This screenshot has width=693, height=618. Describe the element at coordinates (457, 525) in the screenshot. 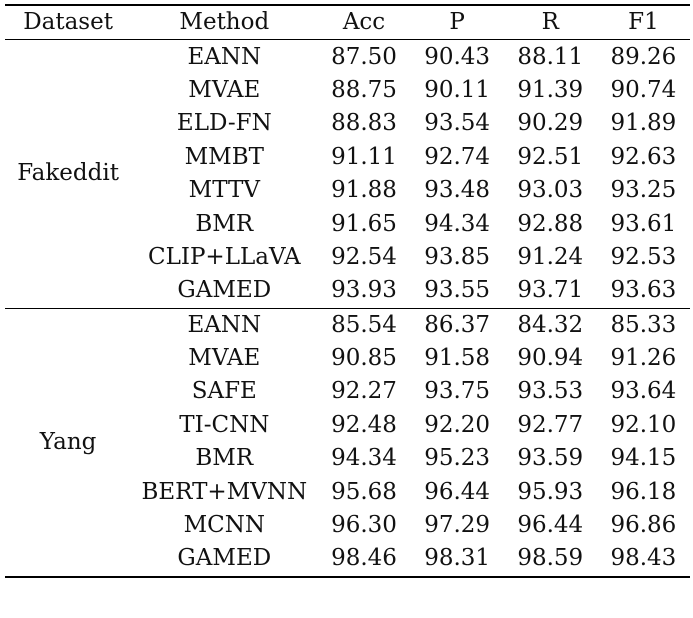

I see `p-cell: 97.29` at that location.